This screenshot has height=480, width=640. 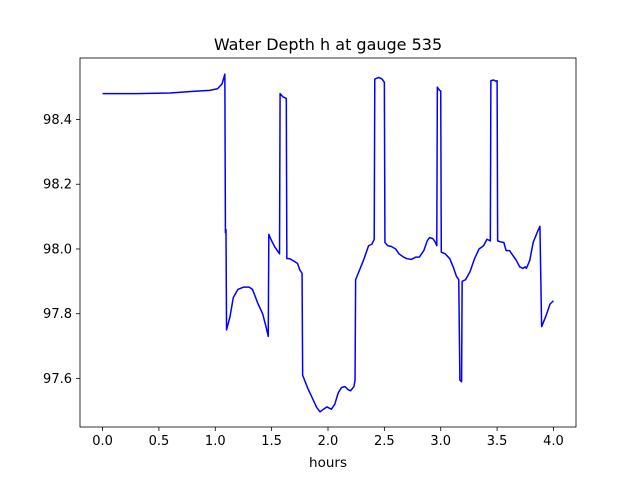 I want to click on x-tick-label: 0.0, so click(x=102, y=441).